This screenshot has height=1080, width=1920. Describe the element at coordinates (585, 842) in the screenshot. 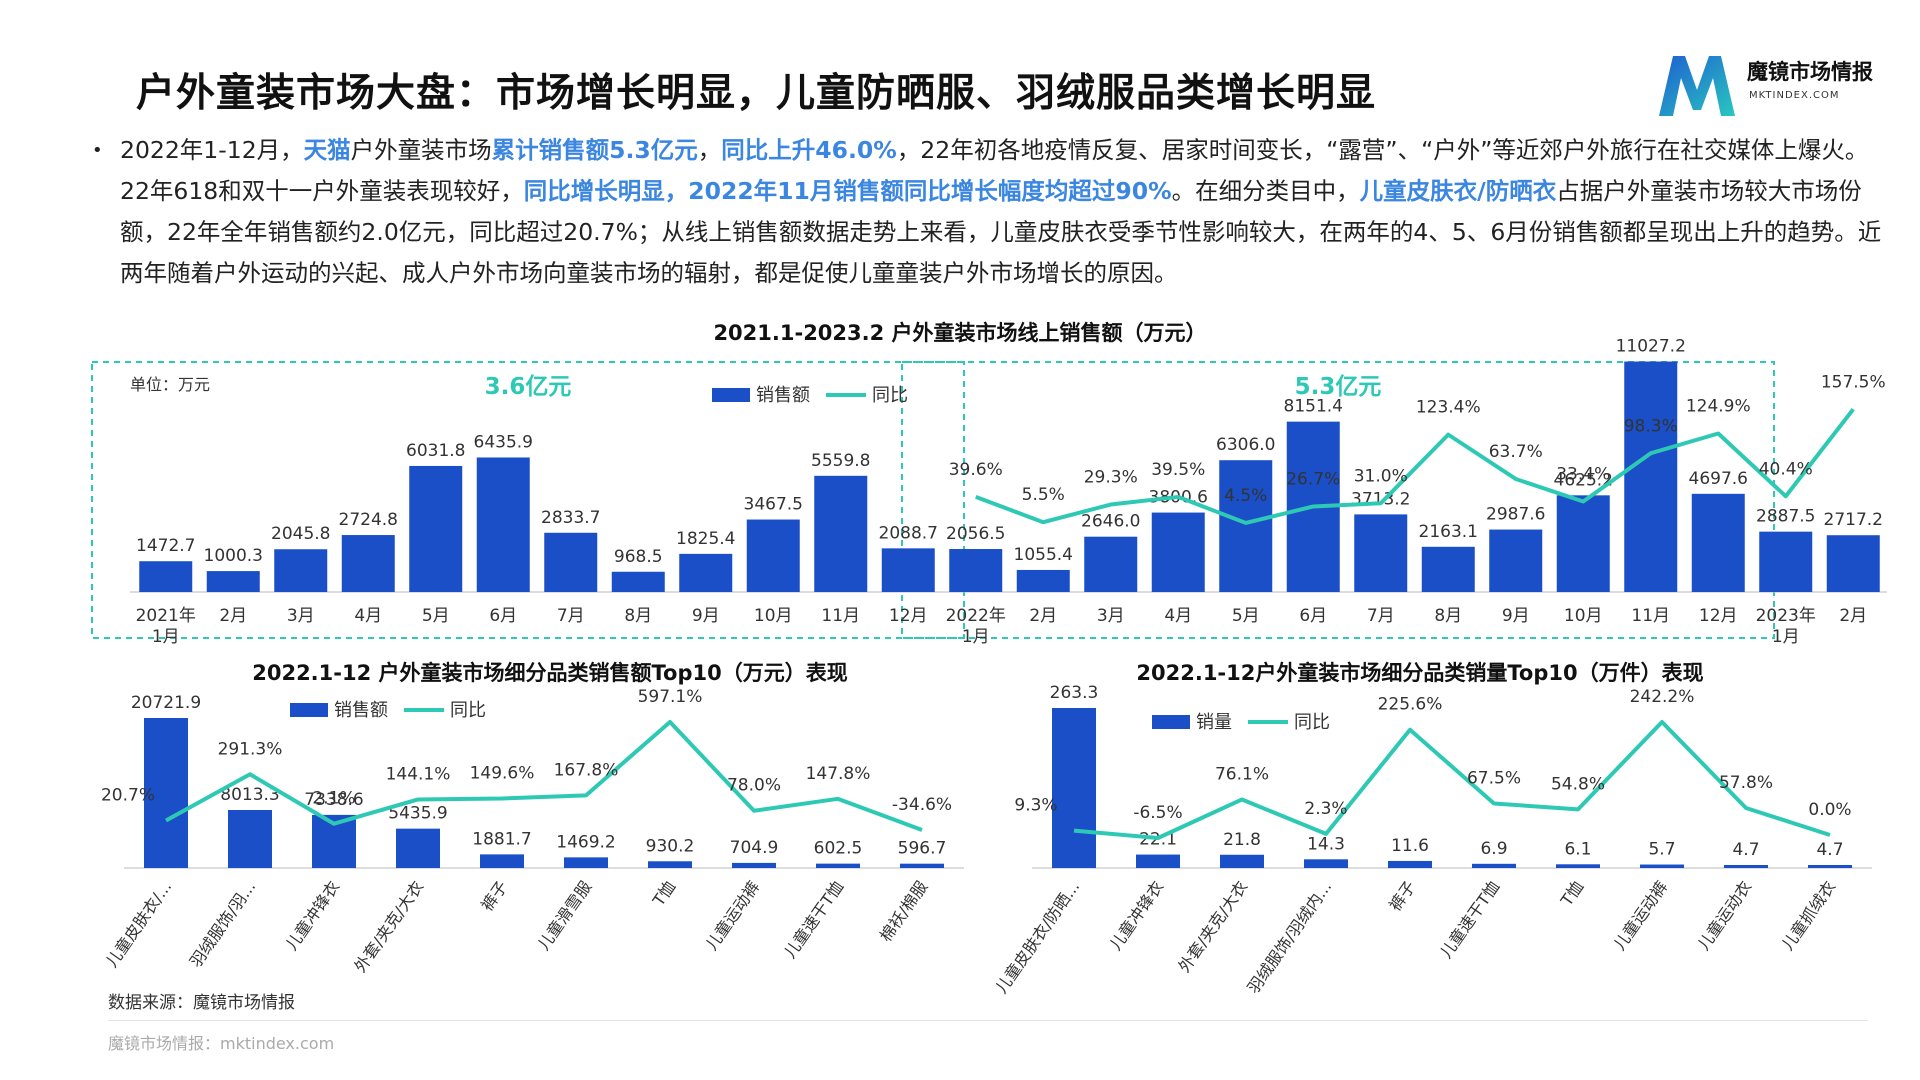

I see `bar-value-label: 1469.2` at that location.